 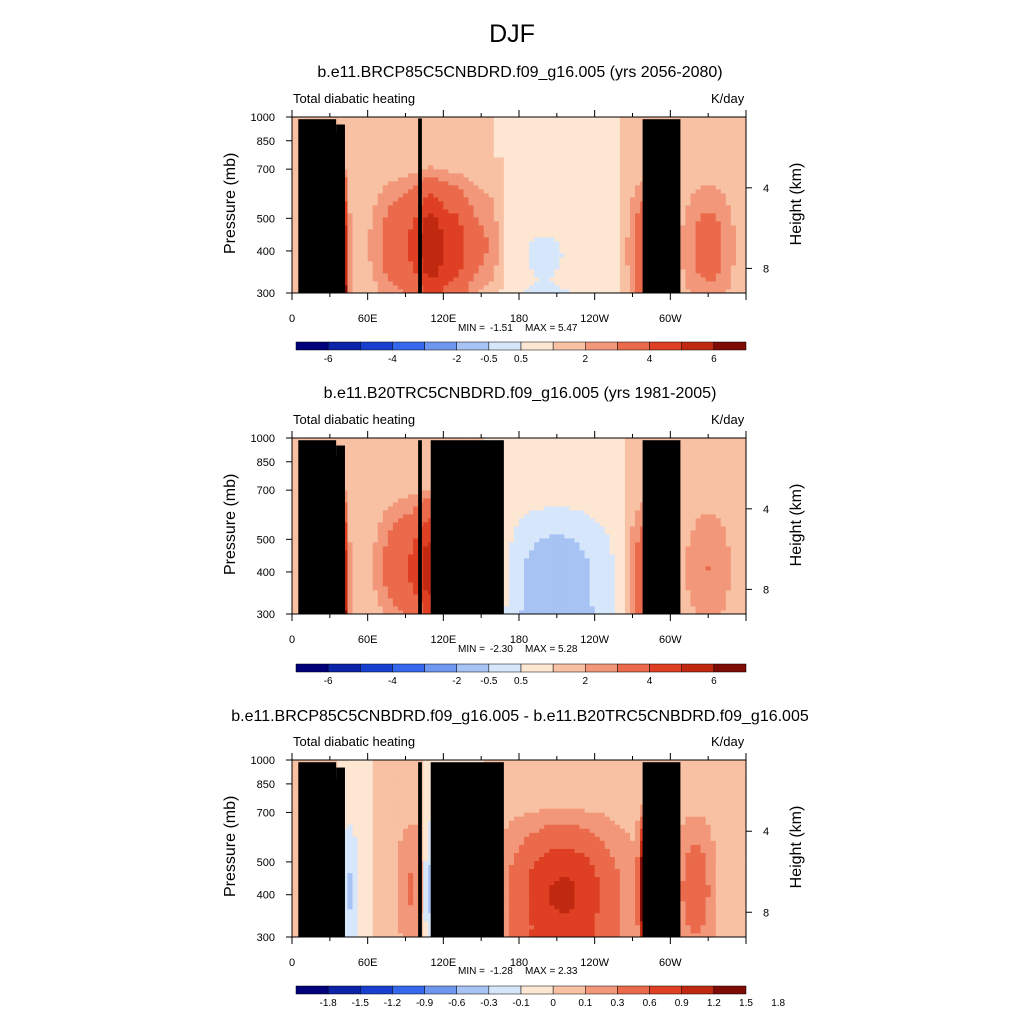 What do you see at coordinates (521, 359) in the screenshot?
I see `colorbar-label: 0.5` at bounding box center [521, 359].